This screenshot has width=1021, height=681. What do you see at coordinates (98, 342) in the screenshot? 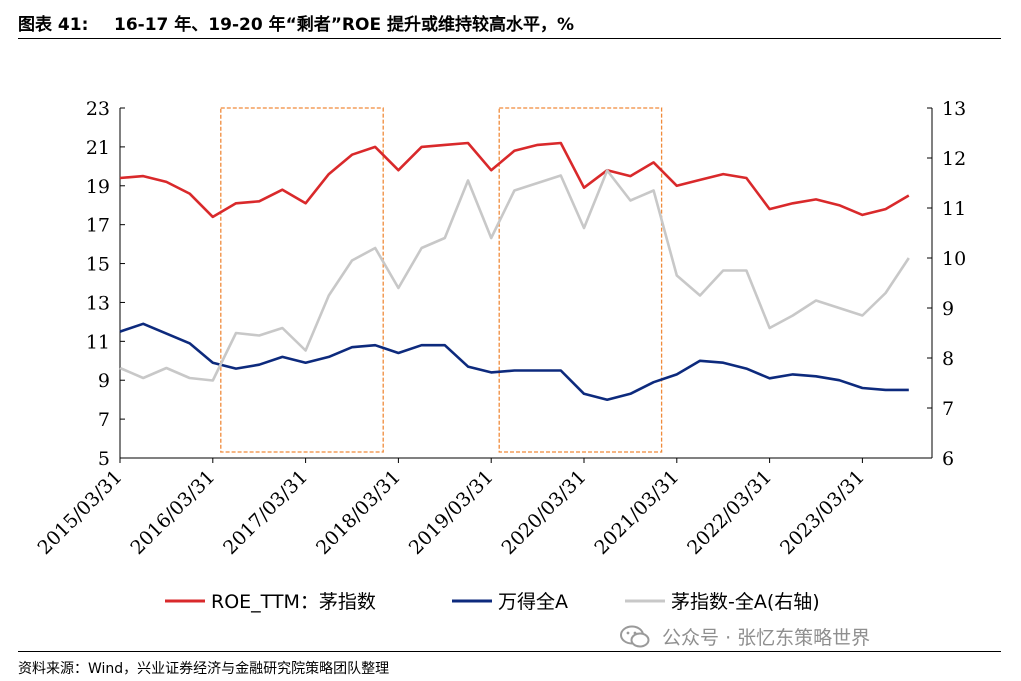
I see `left-tick-label: 11` at bounding box center [98, 342].